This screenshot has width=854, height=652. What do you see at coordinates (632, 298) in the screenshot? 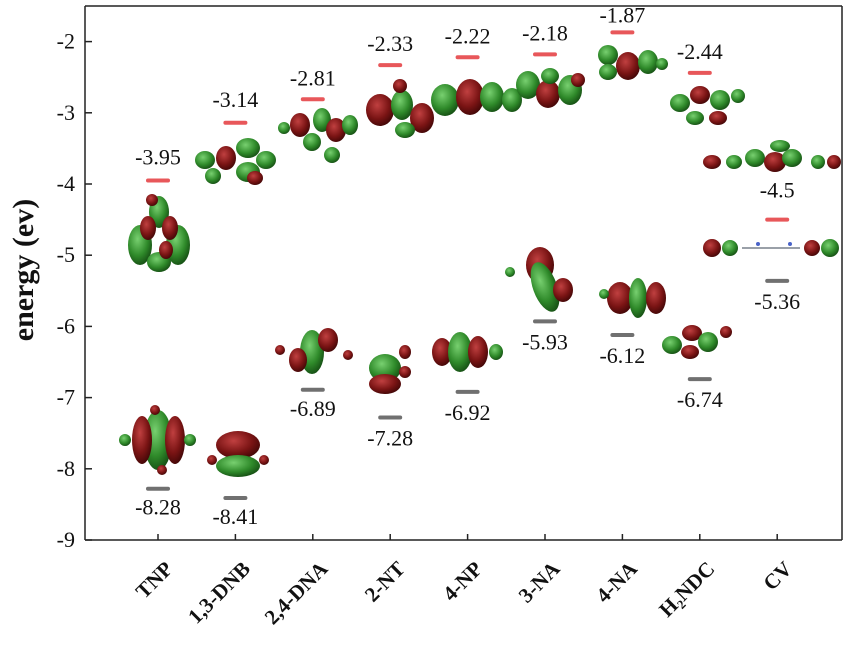
I see `orbital-4na-homo` at bounding box center [632, 298].